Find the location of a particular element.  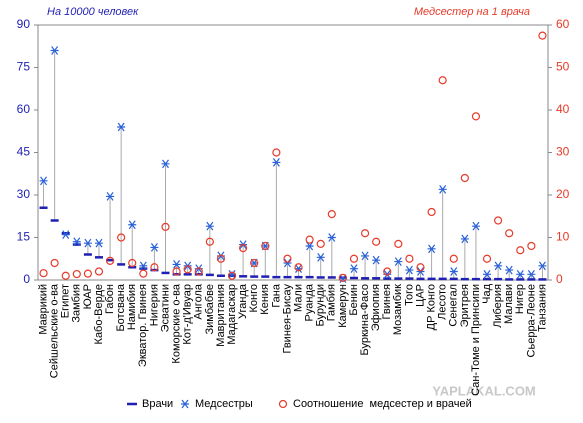

y2-tick-label: 30 is located at coordinates (563, 152).